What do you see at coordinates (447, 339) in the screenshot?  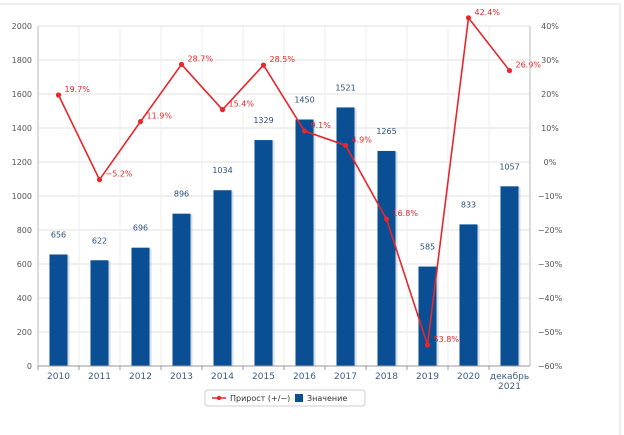 I see `growth-label: 53.8%` at bounding box center [447, 339].